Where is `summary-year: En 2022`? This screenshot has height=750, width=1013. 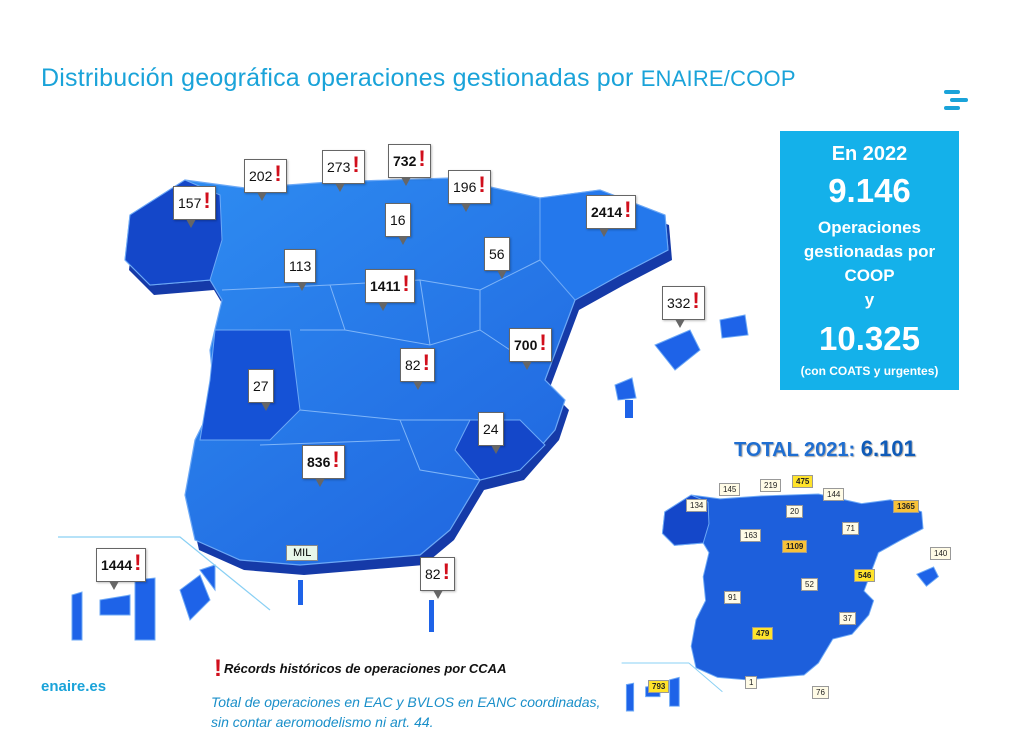
summary-year: En 2022 is located at coordinates (869, 154).